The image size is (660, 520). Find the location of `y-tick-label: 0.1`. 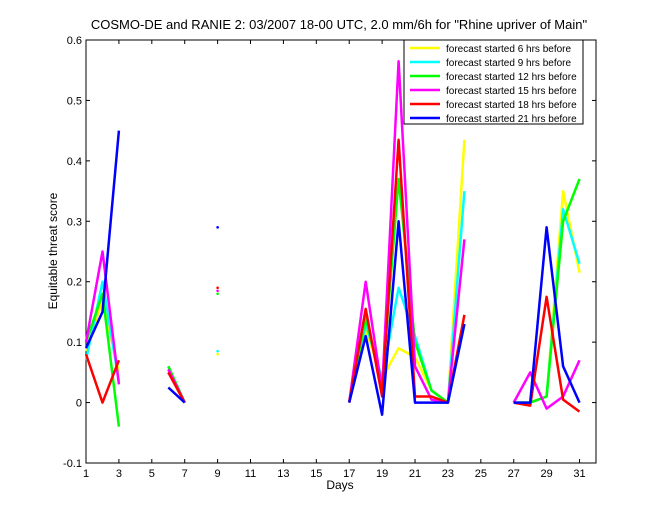

y-tick-label: 0.1 is located at coordinates (74, 343).